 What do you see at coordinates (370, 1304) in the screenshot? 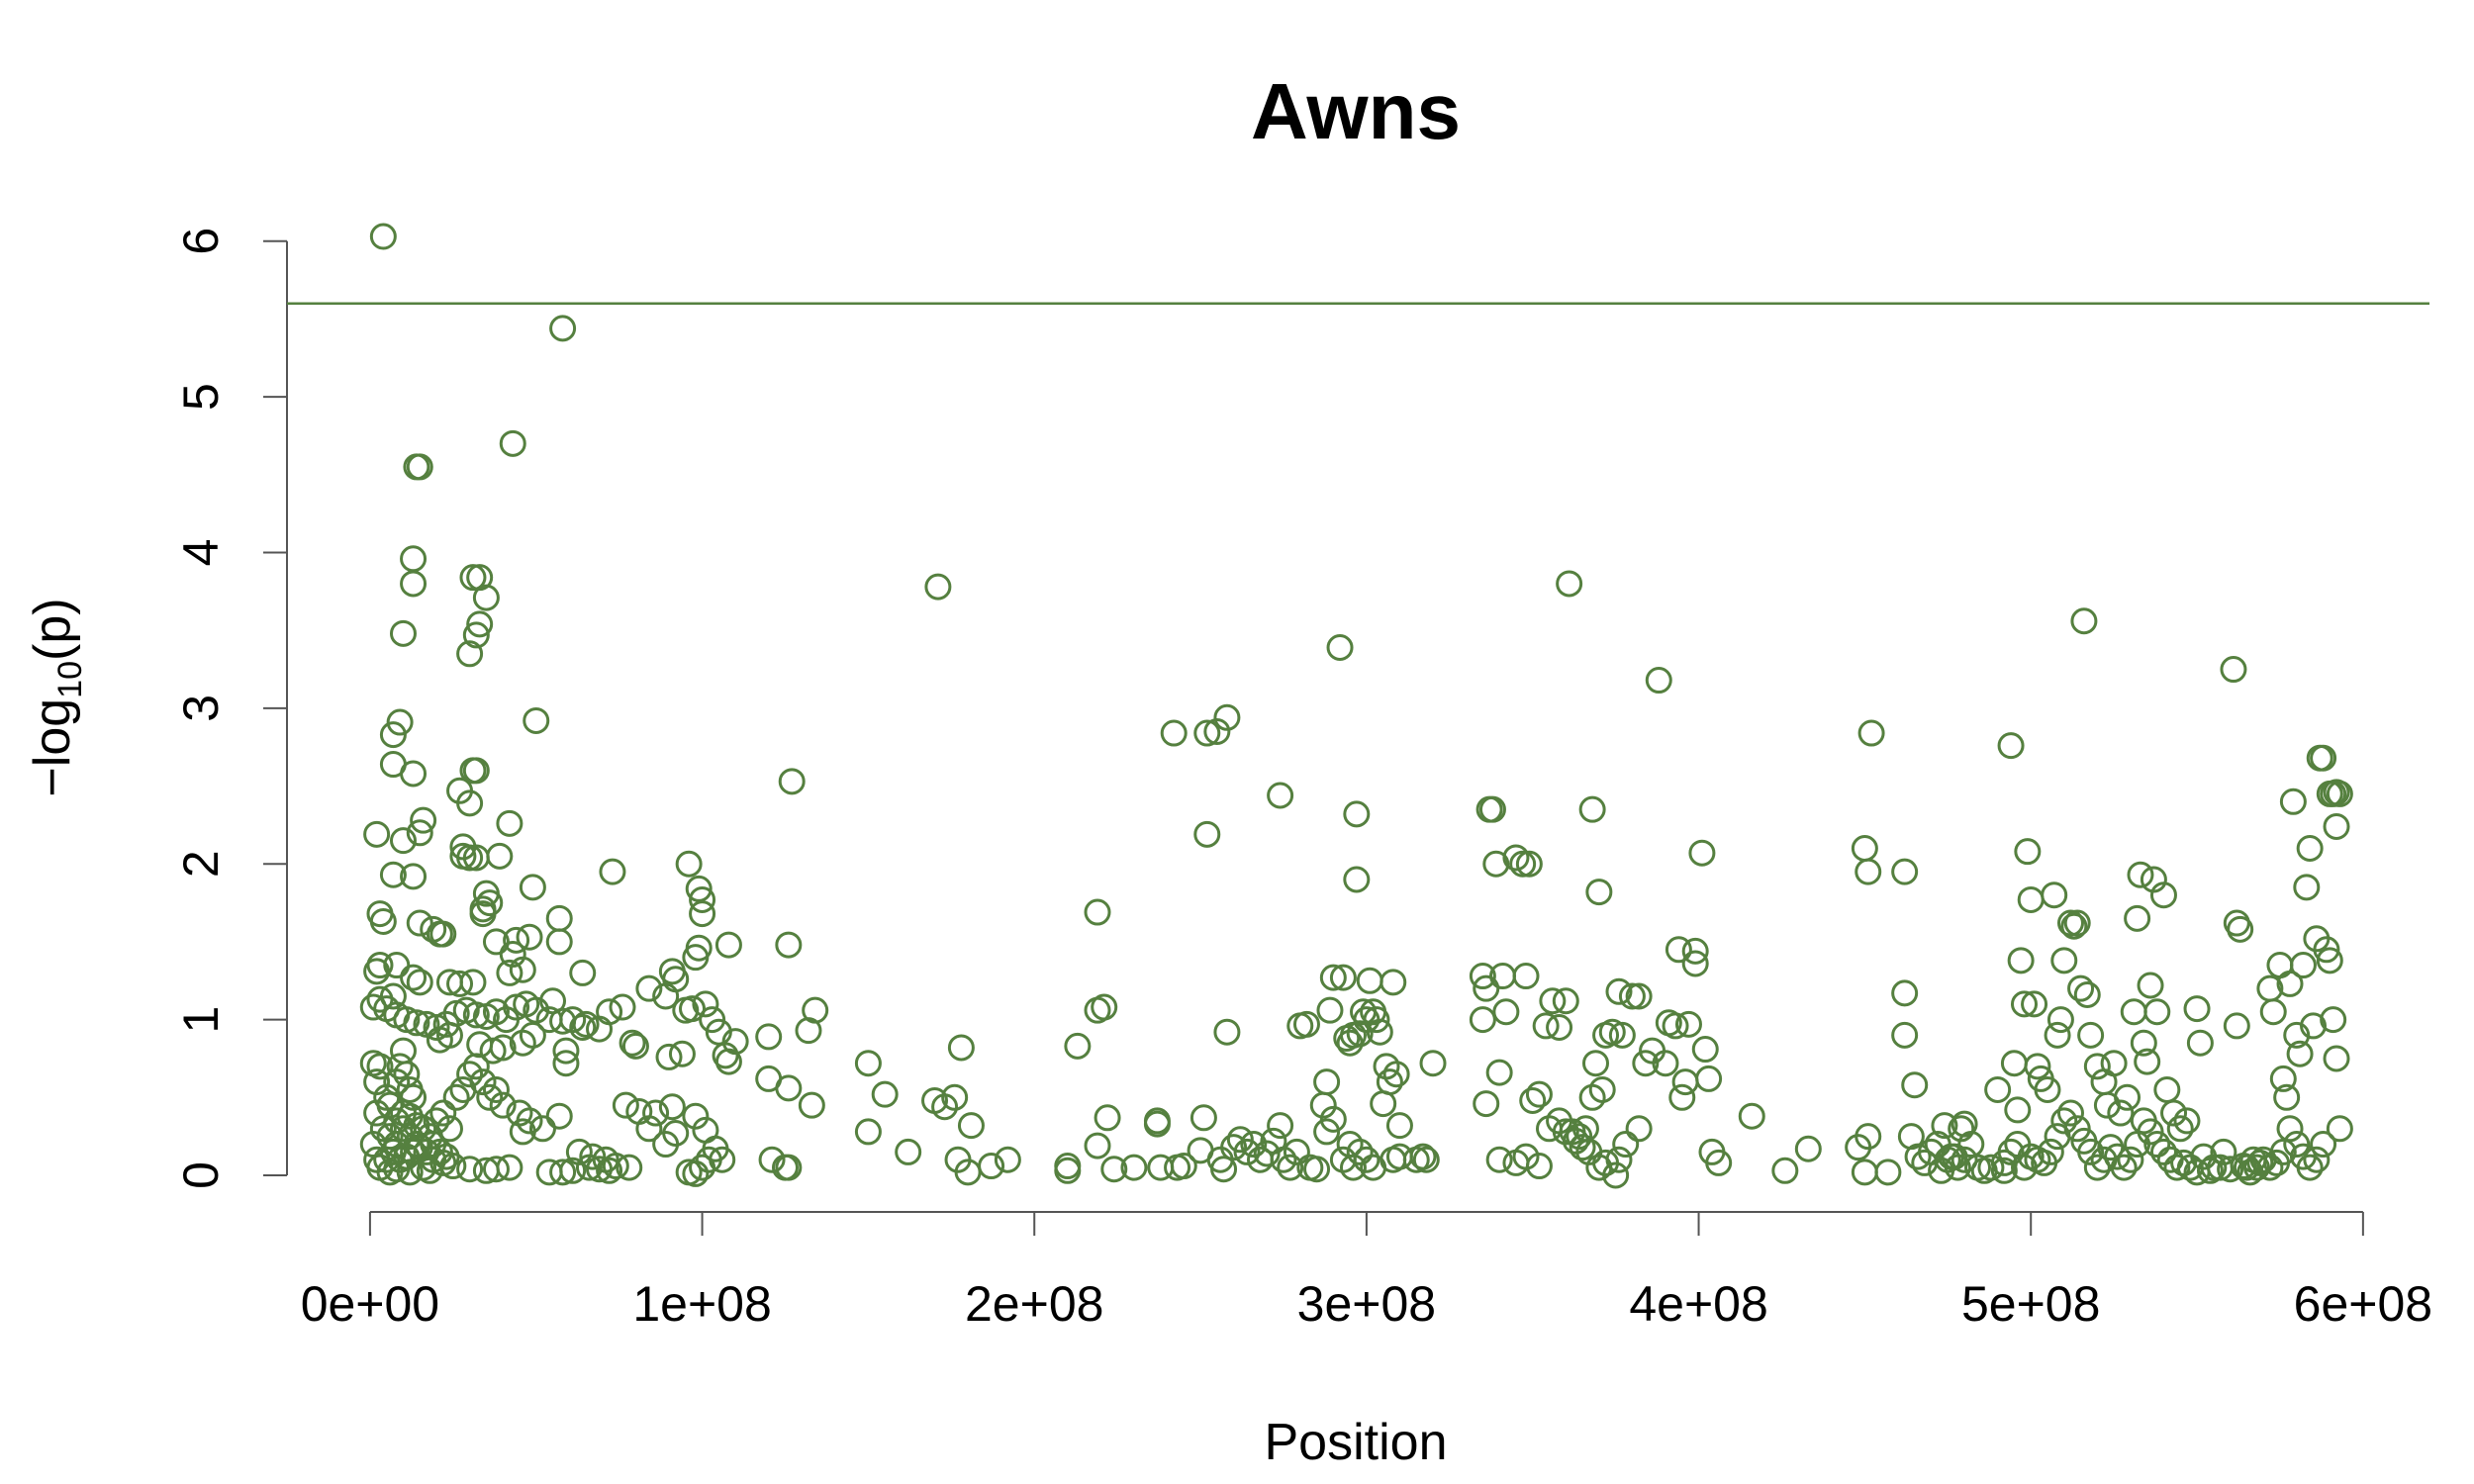
I see `x-tick-label: 0e+00` at bounding box center [370, 1304].